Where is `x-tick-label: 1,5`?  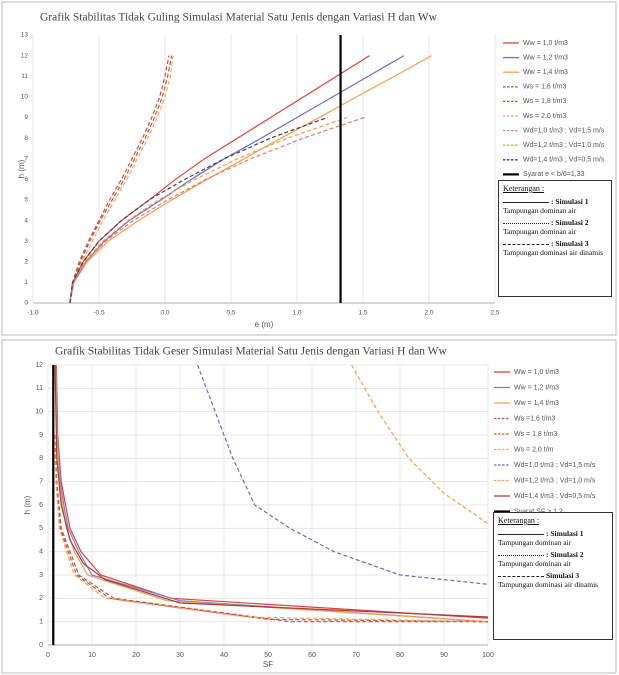
x-tick-label: 1,5 is located at coordinates (362, 313).